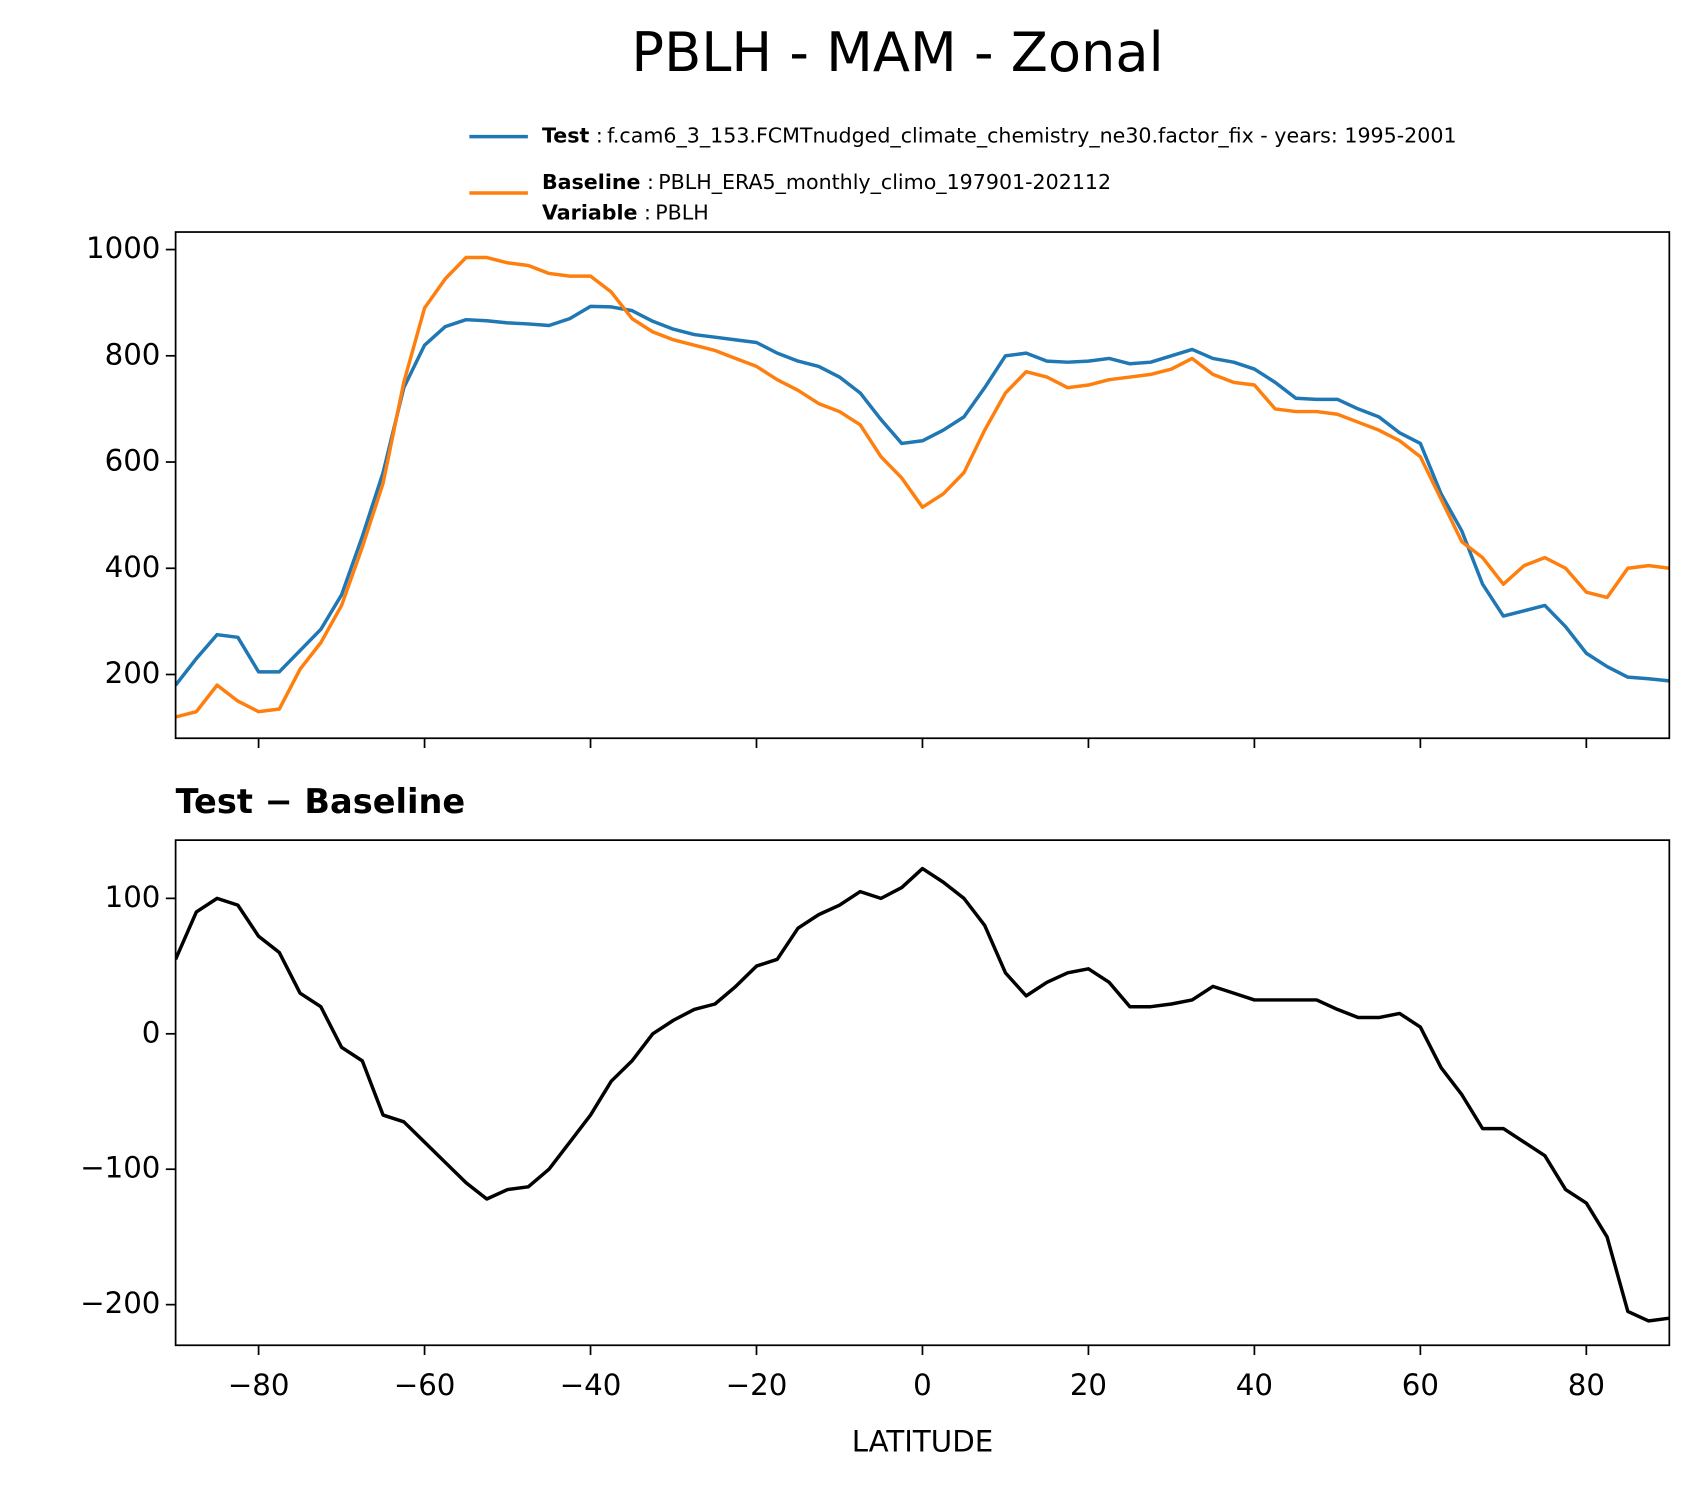  What do you see at coordinates (151, 1032) in the screenshot?
I see `y-tick-label: 0` at bounding box center [151, 1032].